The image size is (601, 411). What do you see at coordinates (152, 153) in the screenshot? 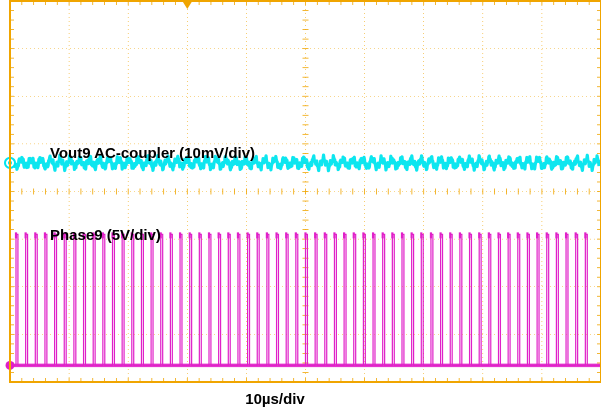
I see `vout-trace-label: Vout9 AC-coupler (10mV/div)` at bounding box center [152, 153].